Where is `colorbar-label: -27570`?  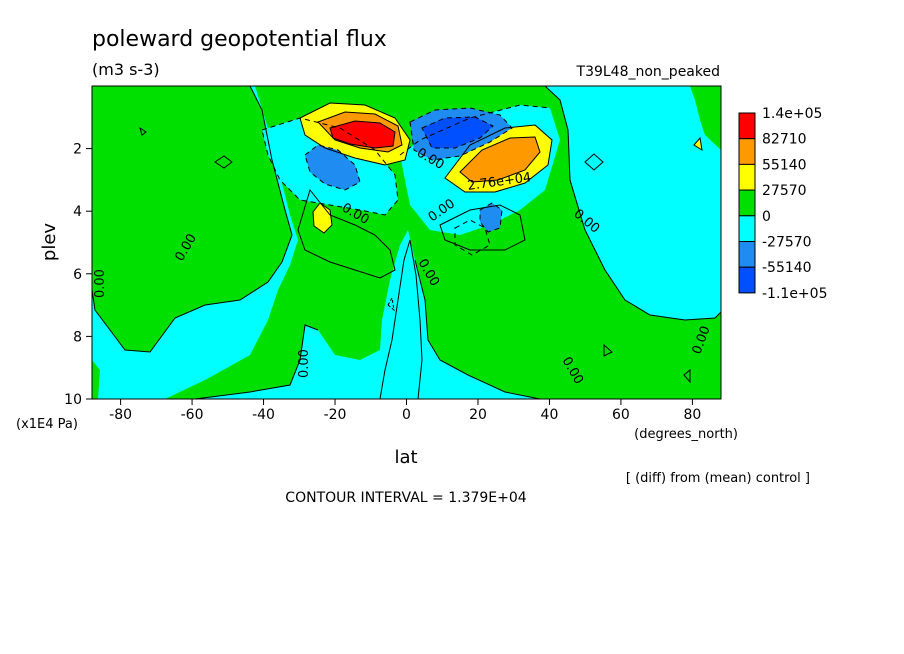
colorbar-label: -27570 is located at coordinates (787, 243).